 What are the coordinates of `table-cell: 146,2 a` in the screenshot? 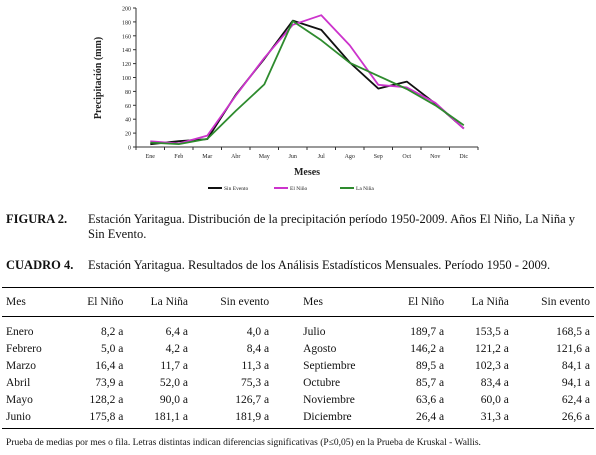 It's located at (427, 348).